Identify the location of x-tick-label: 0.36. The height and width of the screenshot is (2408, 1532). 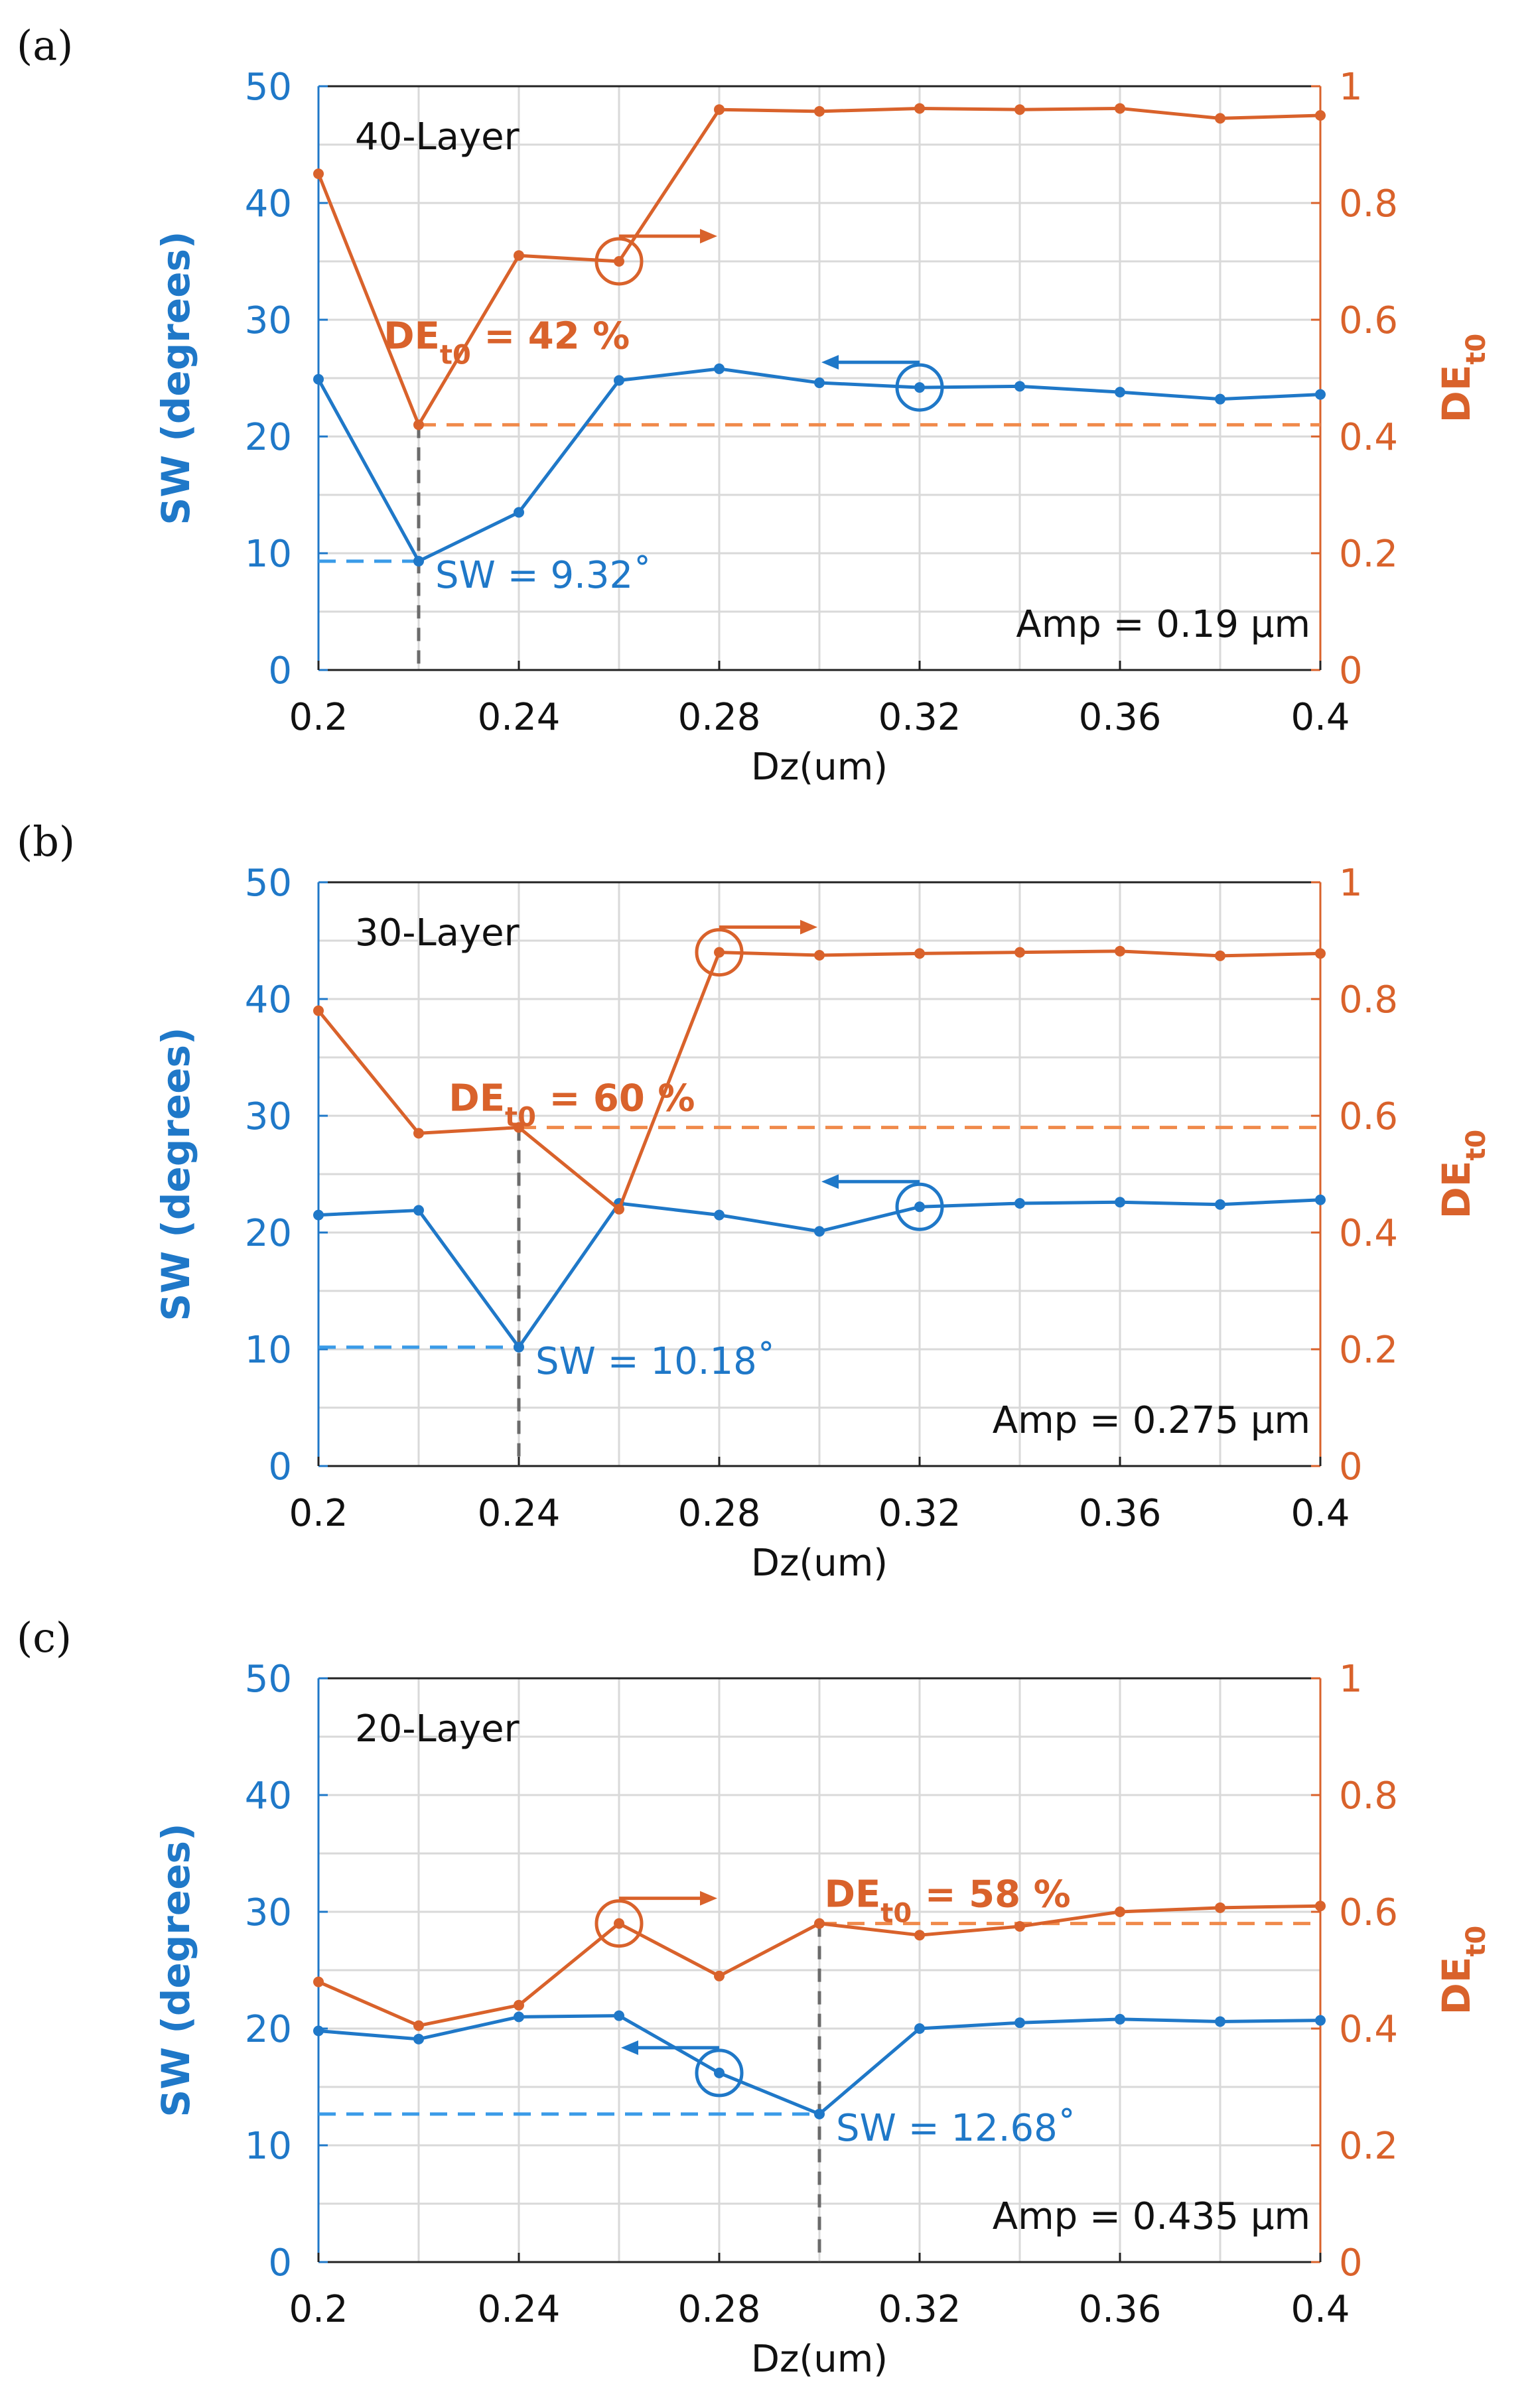
(1120, 717).